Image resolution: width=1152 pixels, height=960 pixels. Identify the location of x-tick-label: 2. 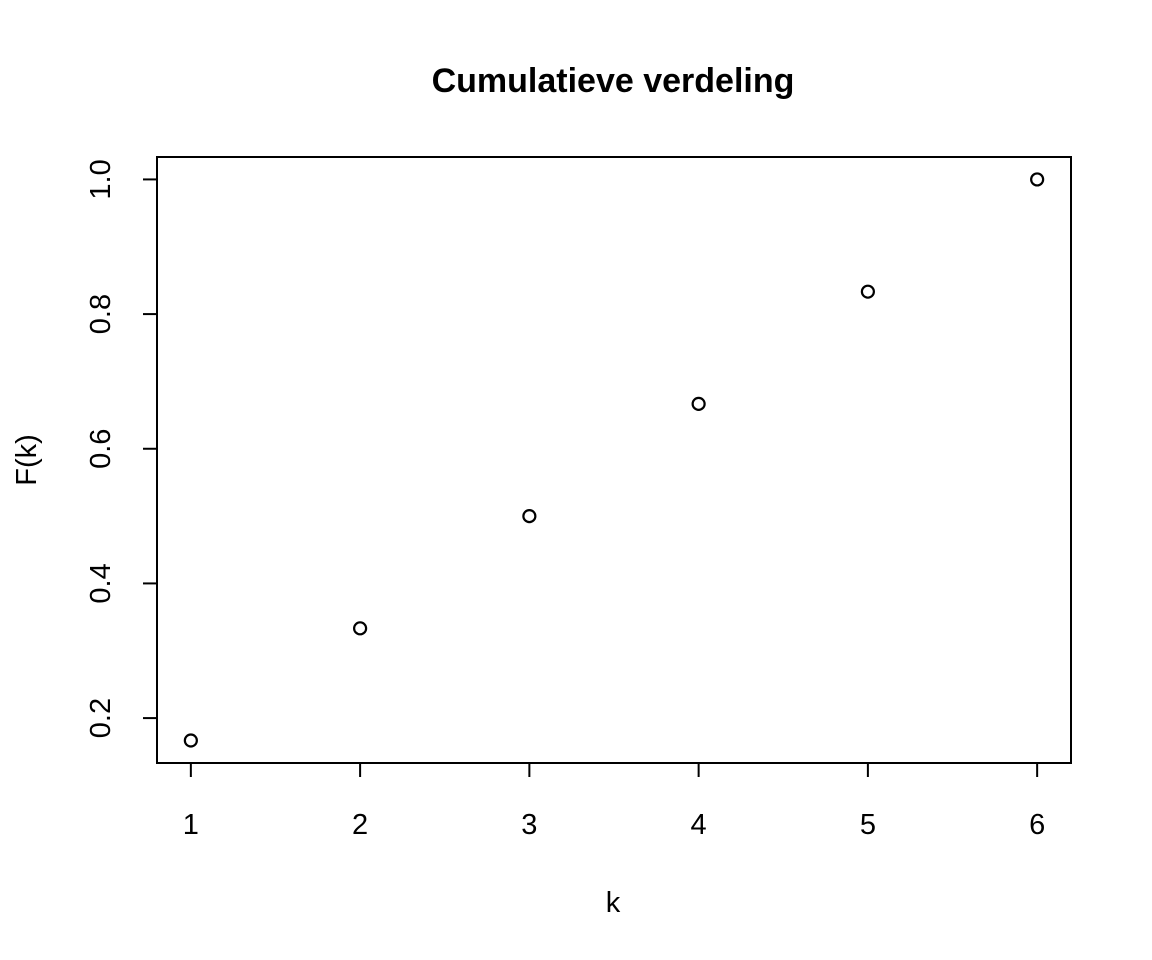
(360, 825).